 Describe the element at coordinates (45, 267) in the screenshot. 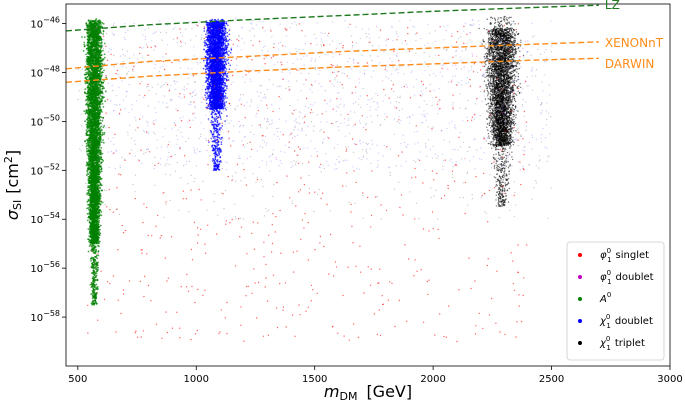

I see `y-tick-label: 10−56` at that location.